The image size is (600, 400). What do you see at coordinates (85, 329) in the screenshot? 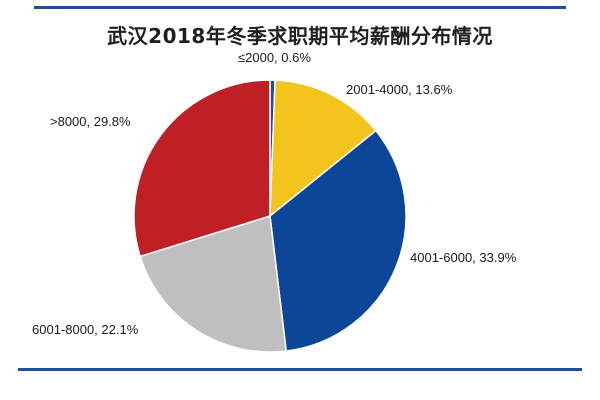
I see `slice-label: 6001-8000, 22.1%` at bounding box center [85, 329].